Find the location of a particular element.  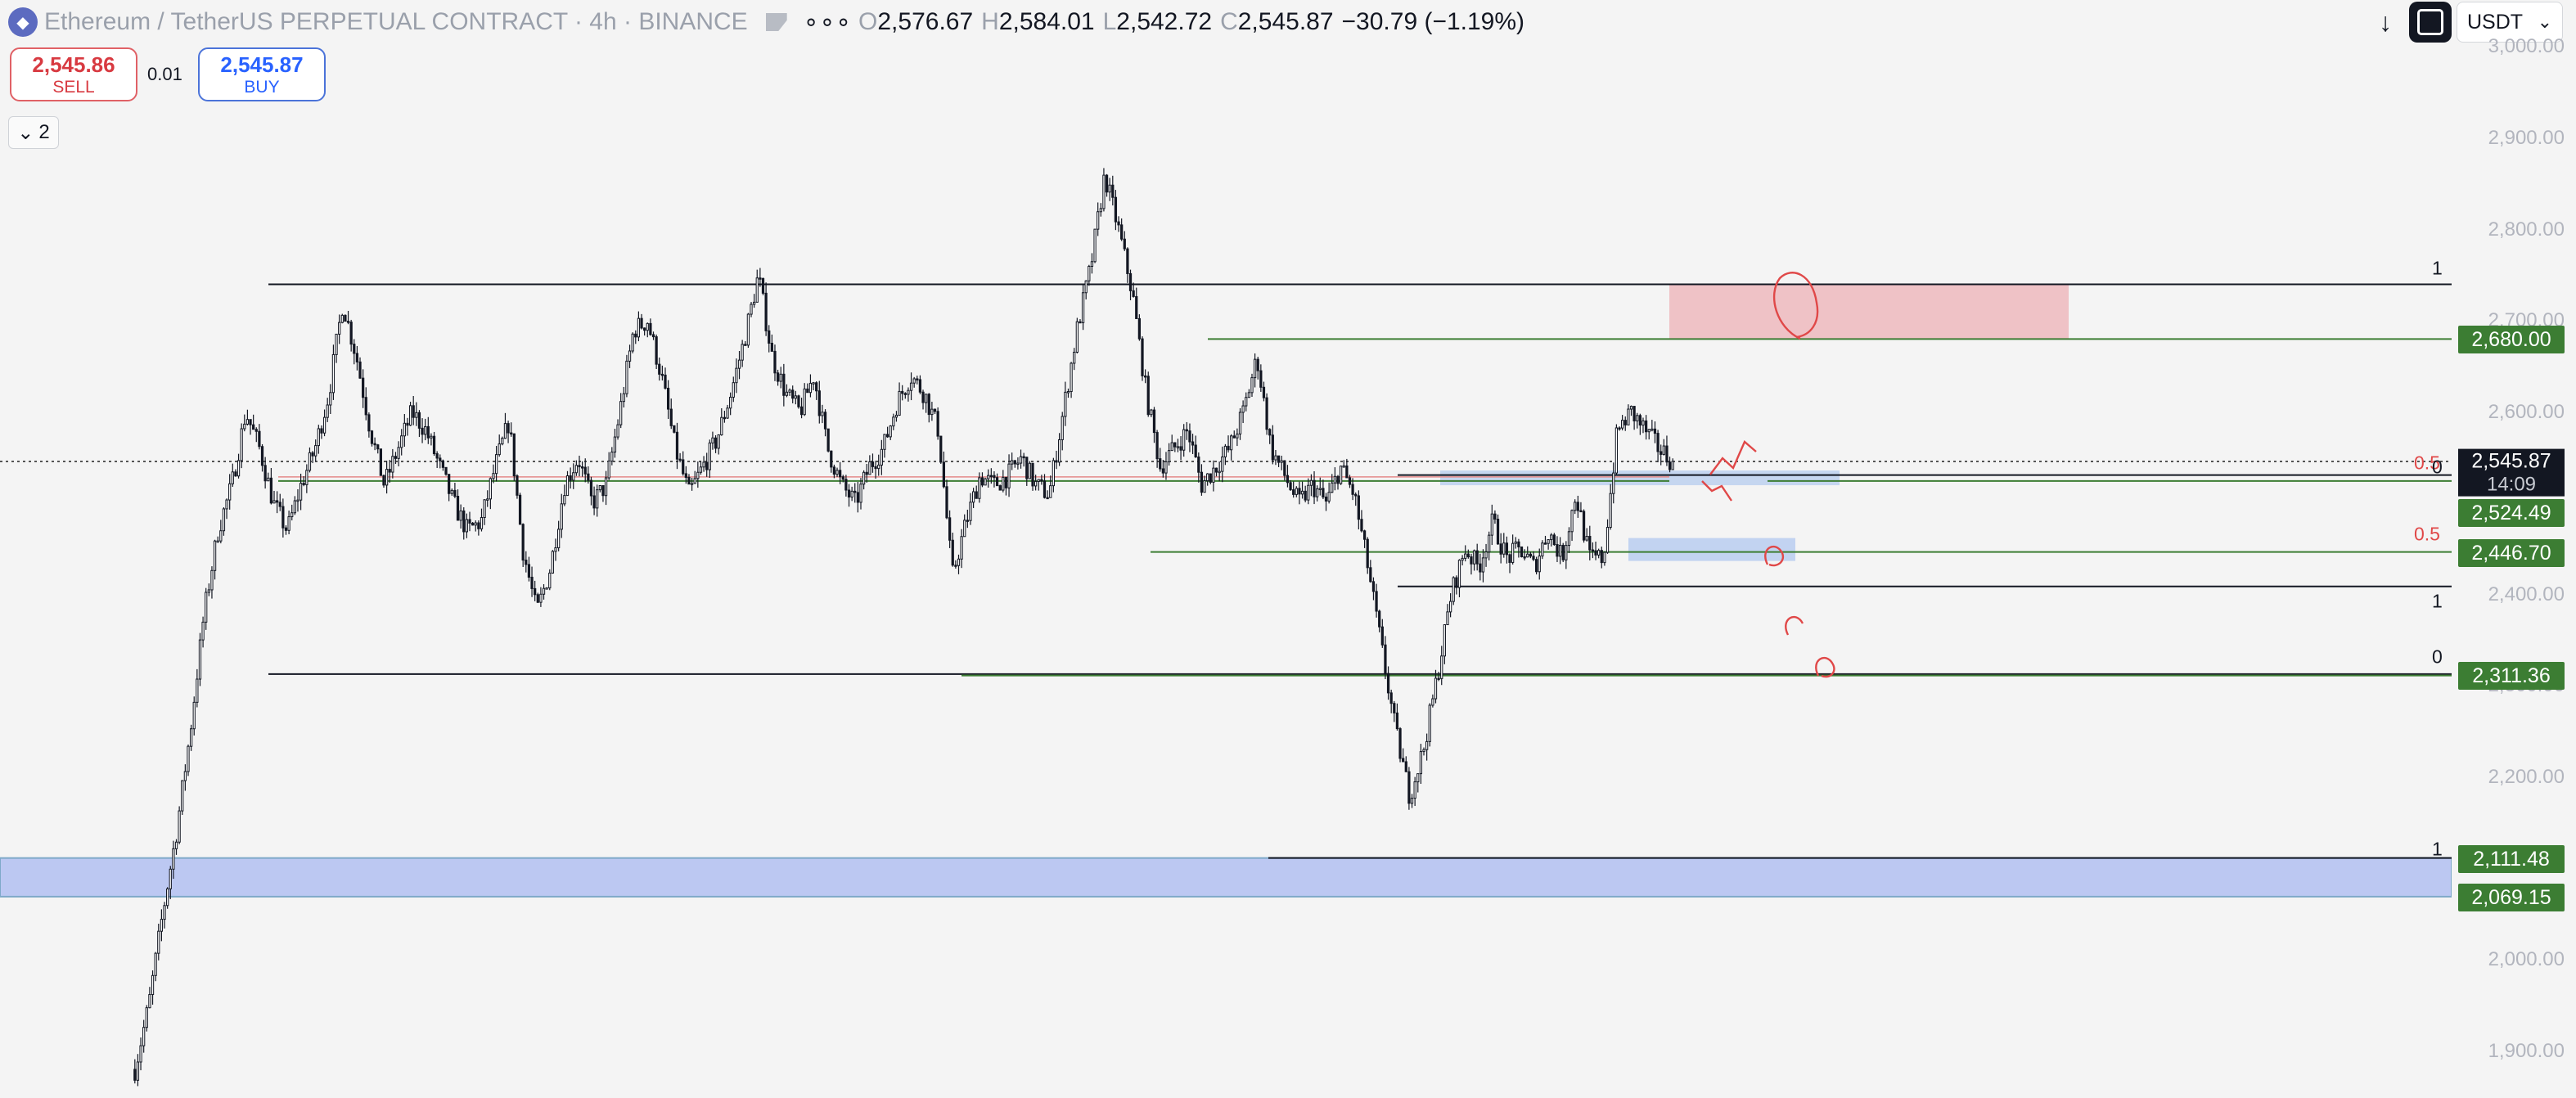

fib-label-1: 1 is located at coordinates (2437, 601).